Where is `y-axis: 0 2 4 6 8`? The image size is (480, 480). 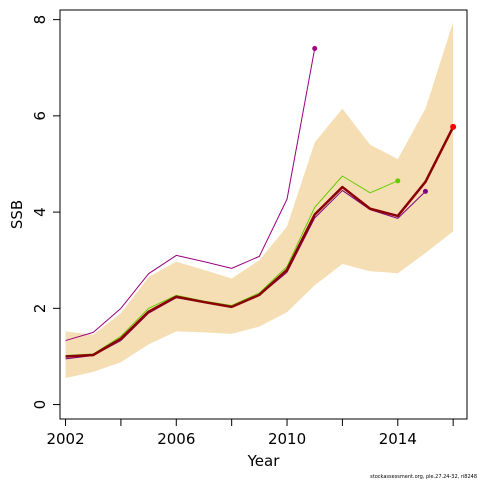 y-axis: 0 2 4 6 8 is located at coordinates (45, 212).